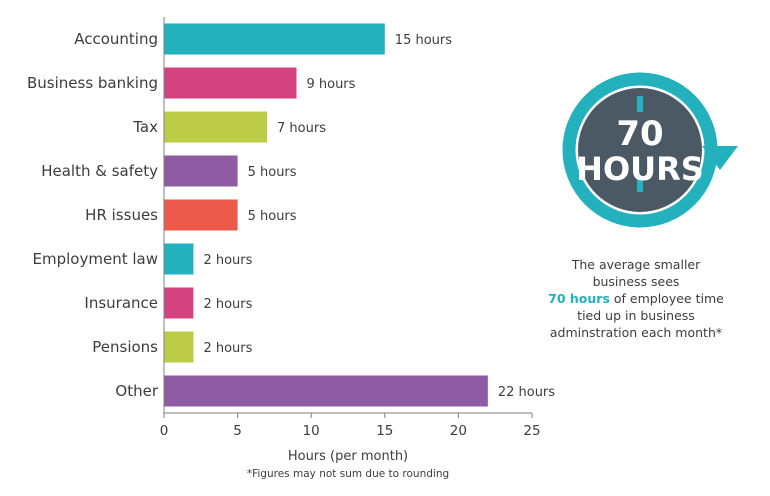 This screenshot has height=496, width=770. What do you see at coordinates (121, 215) in the screenshot?
I see `category-label-hr-issues: HR issues` at bounding box center [121, 215].